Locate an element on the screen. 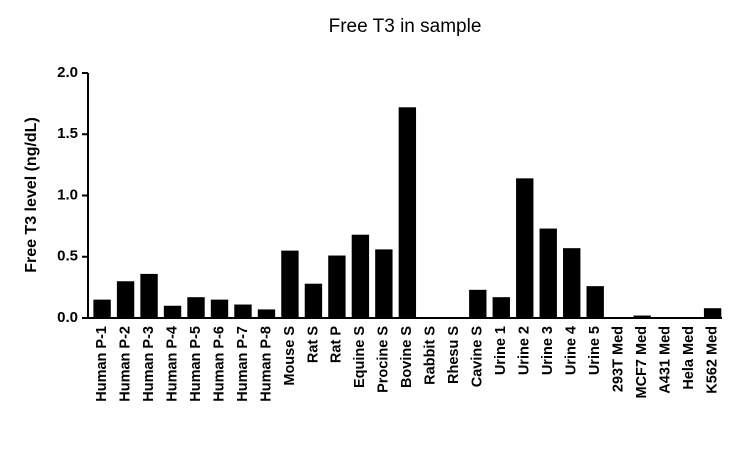  x-tick-label: Procine S is located at coordinates (384, 359).